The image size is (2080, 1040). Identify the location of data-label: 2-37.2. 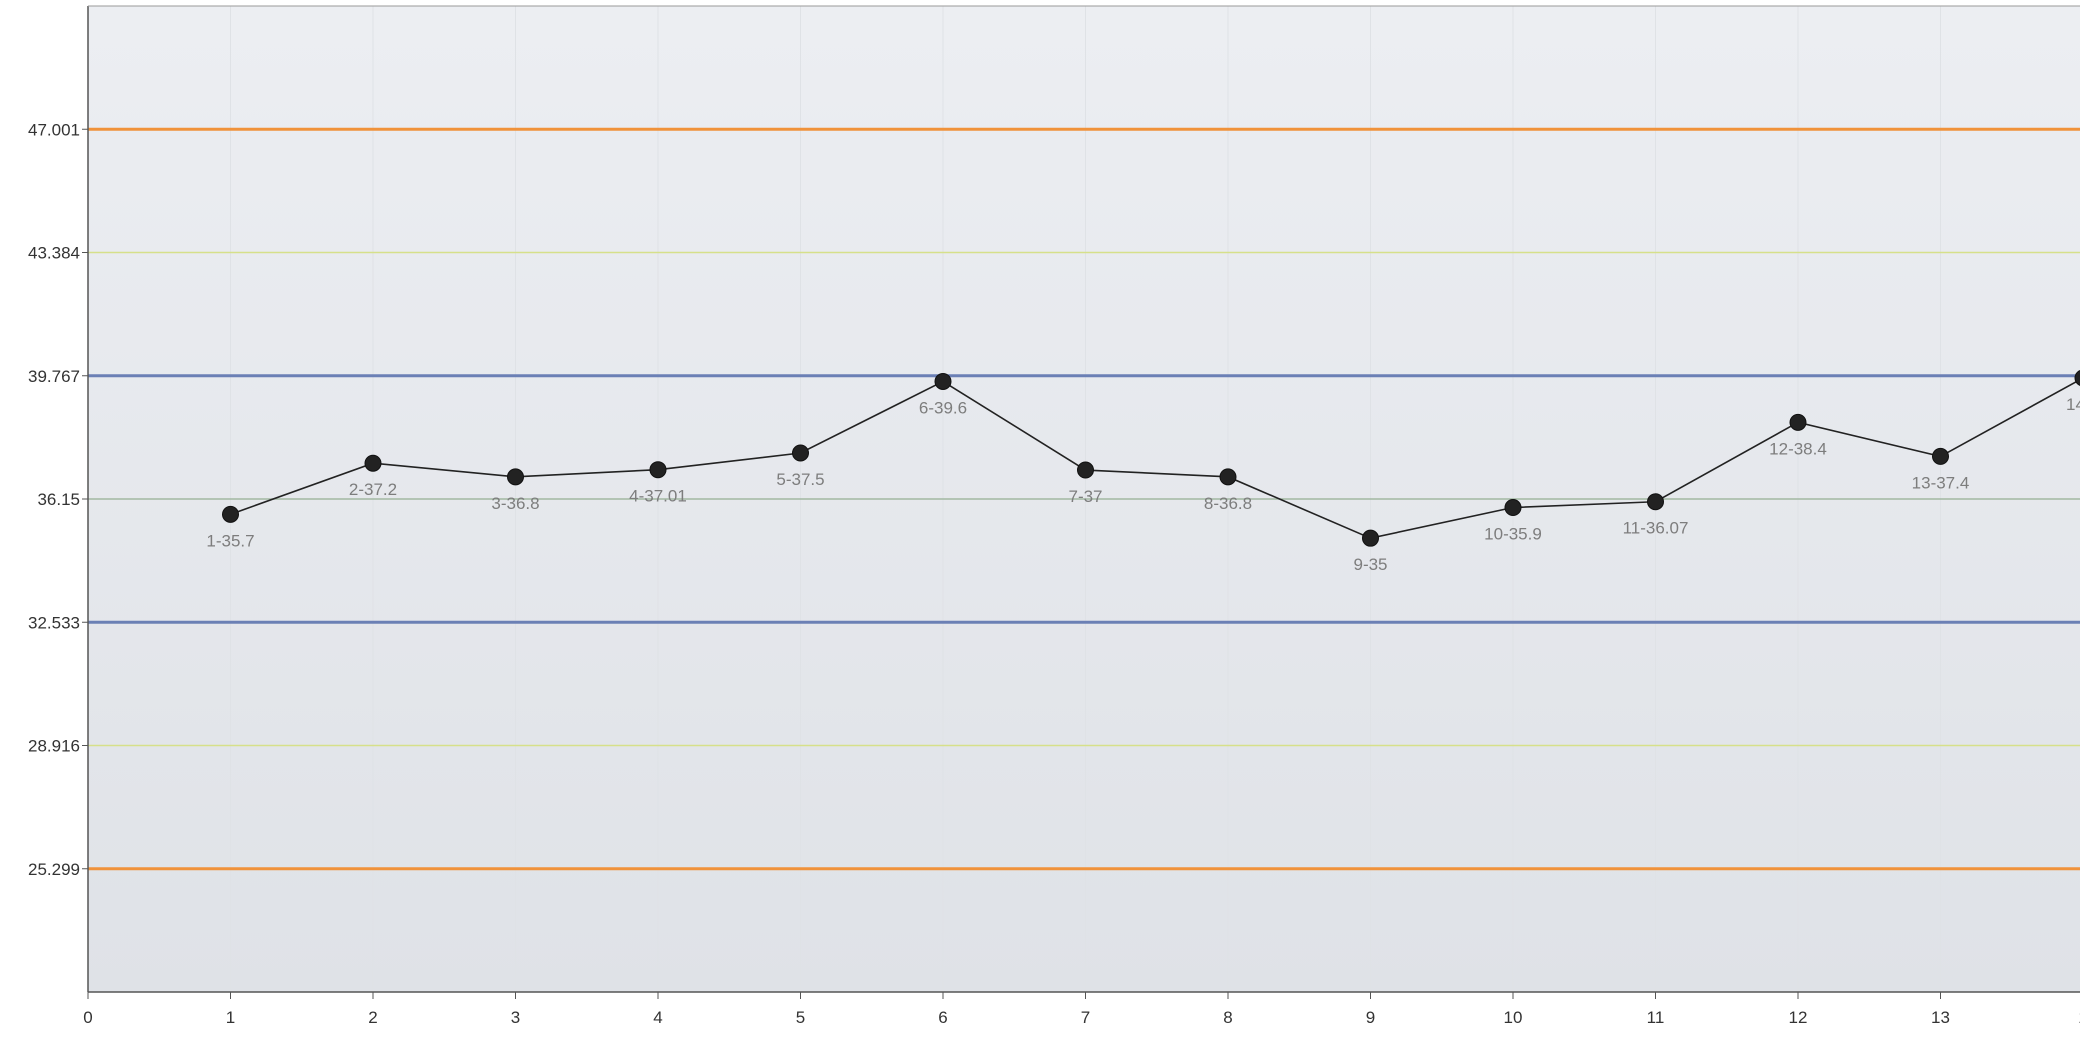
(373, 489).